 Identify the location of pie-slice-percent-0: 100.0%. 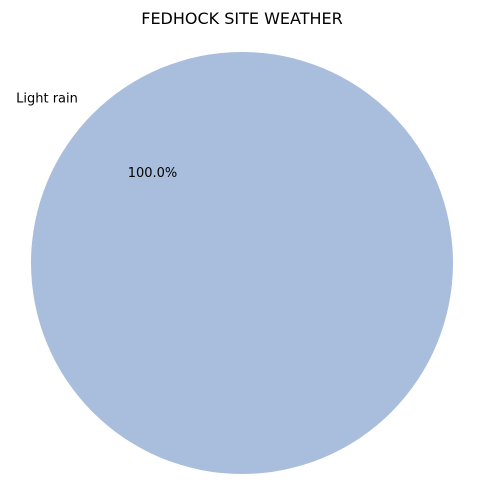
(153, 173).